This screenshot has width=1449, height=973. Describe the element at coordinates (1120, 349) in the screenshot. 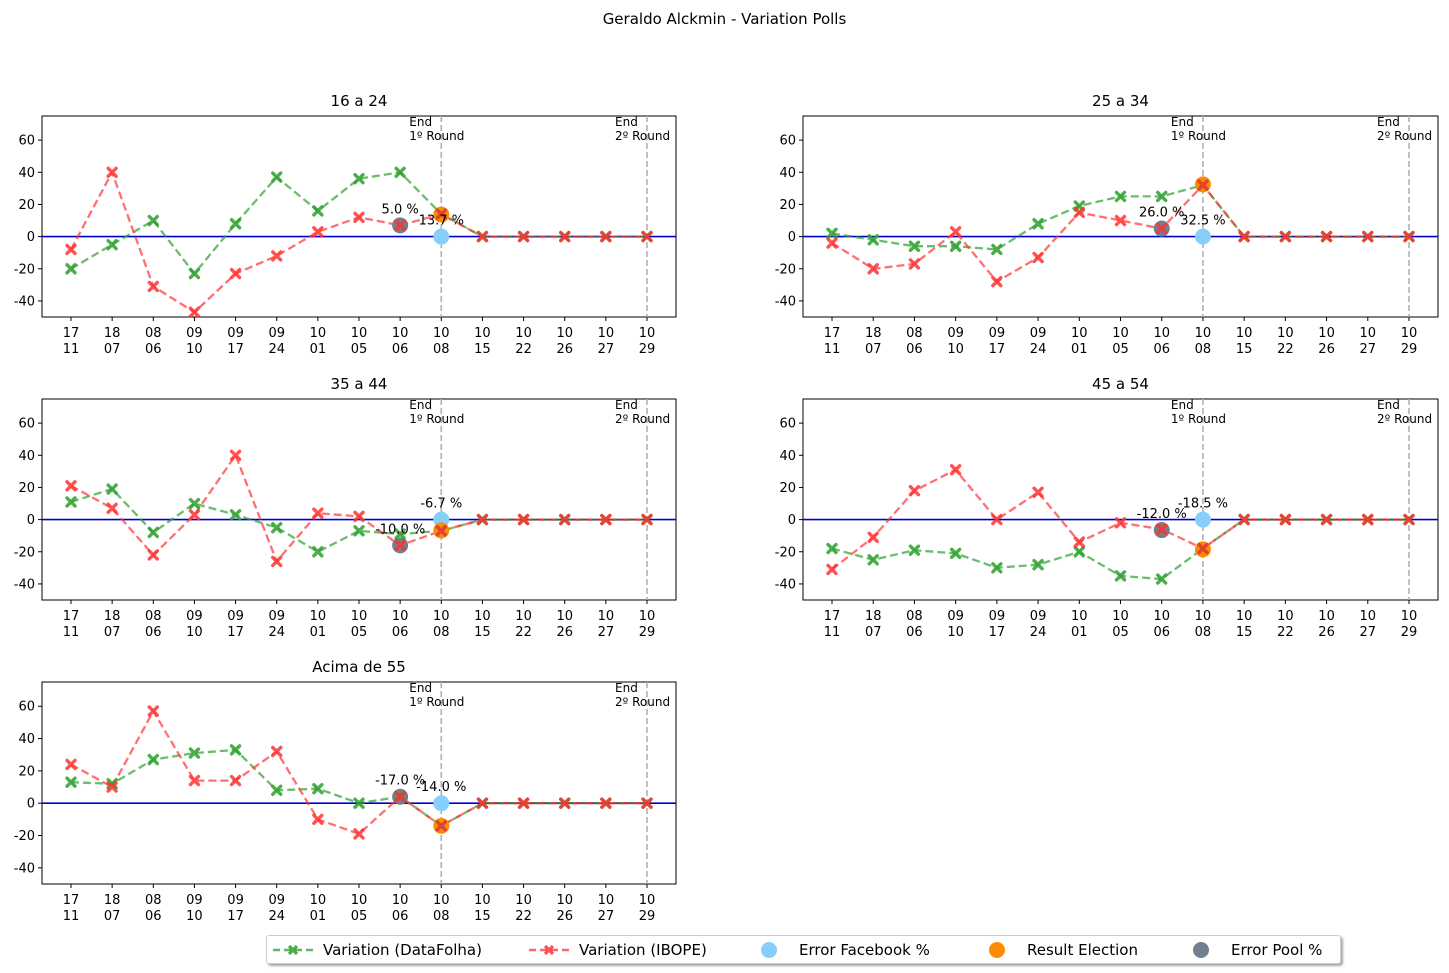

I see `x-tick-label-month: 05` at that location.